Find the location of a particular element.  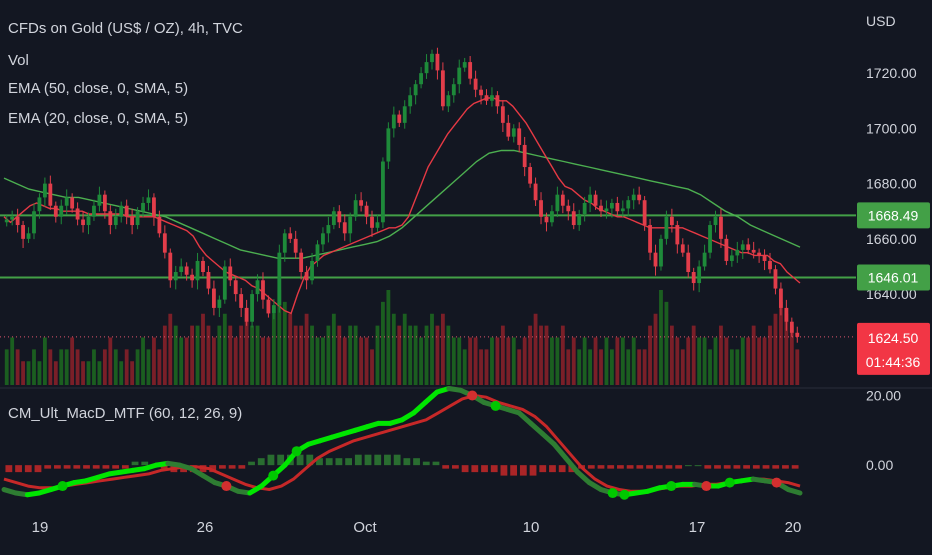

price-axis-tick: 1700.00 is located at coordinates (891, 128).